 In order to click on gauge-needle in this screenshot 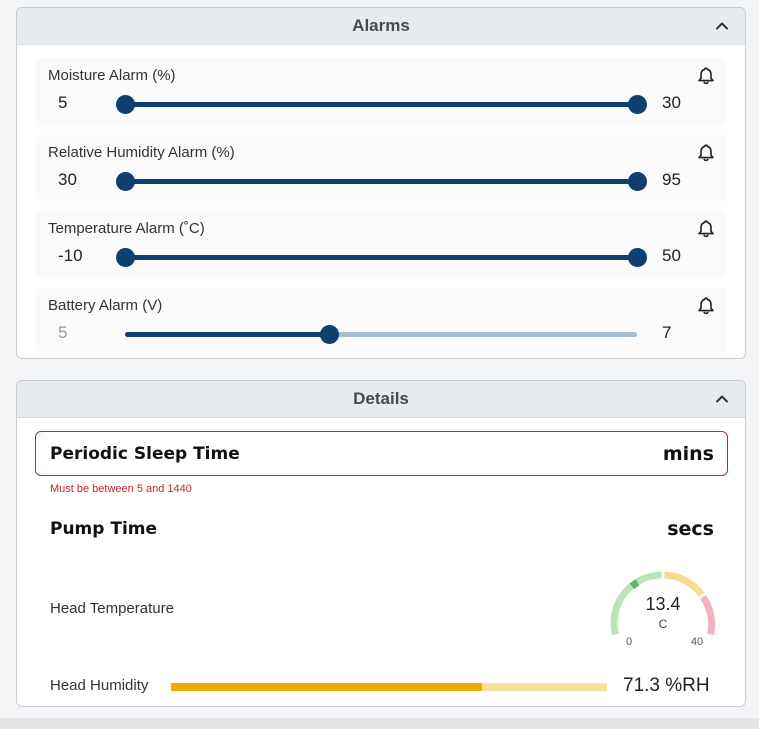, I will do `click(634, 584)`.